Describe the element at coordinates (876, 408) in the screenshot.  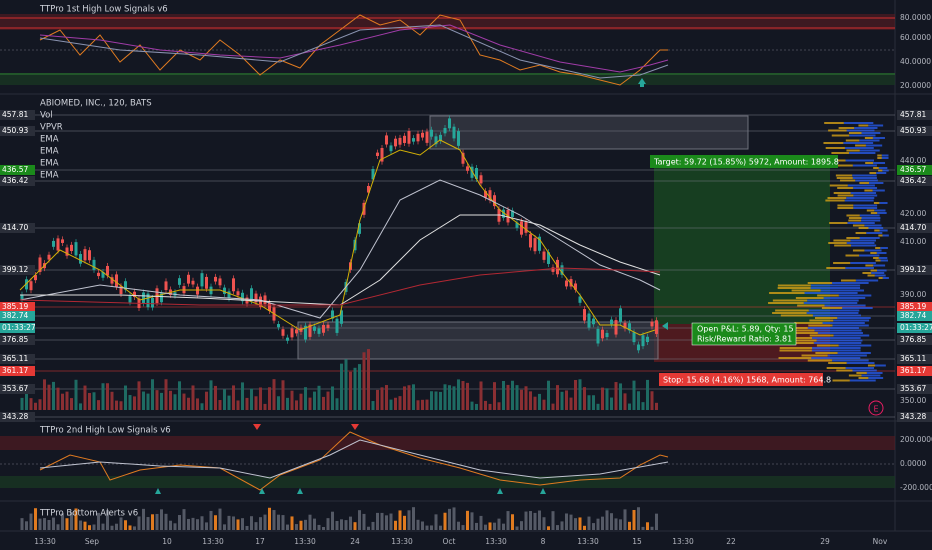
I see `event-marker` at that location.